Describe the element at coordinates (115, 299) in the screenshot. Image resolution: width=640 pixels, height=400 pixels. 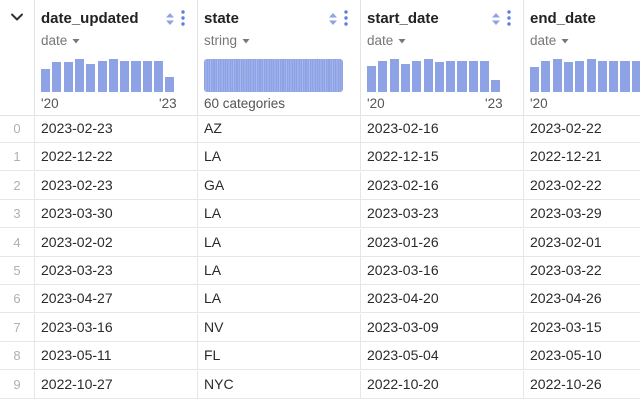
I see `cell-date-updated: 2023-04-27` at that location.